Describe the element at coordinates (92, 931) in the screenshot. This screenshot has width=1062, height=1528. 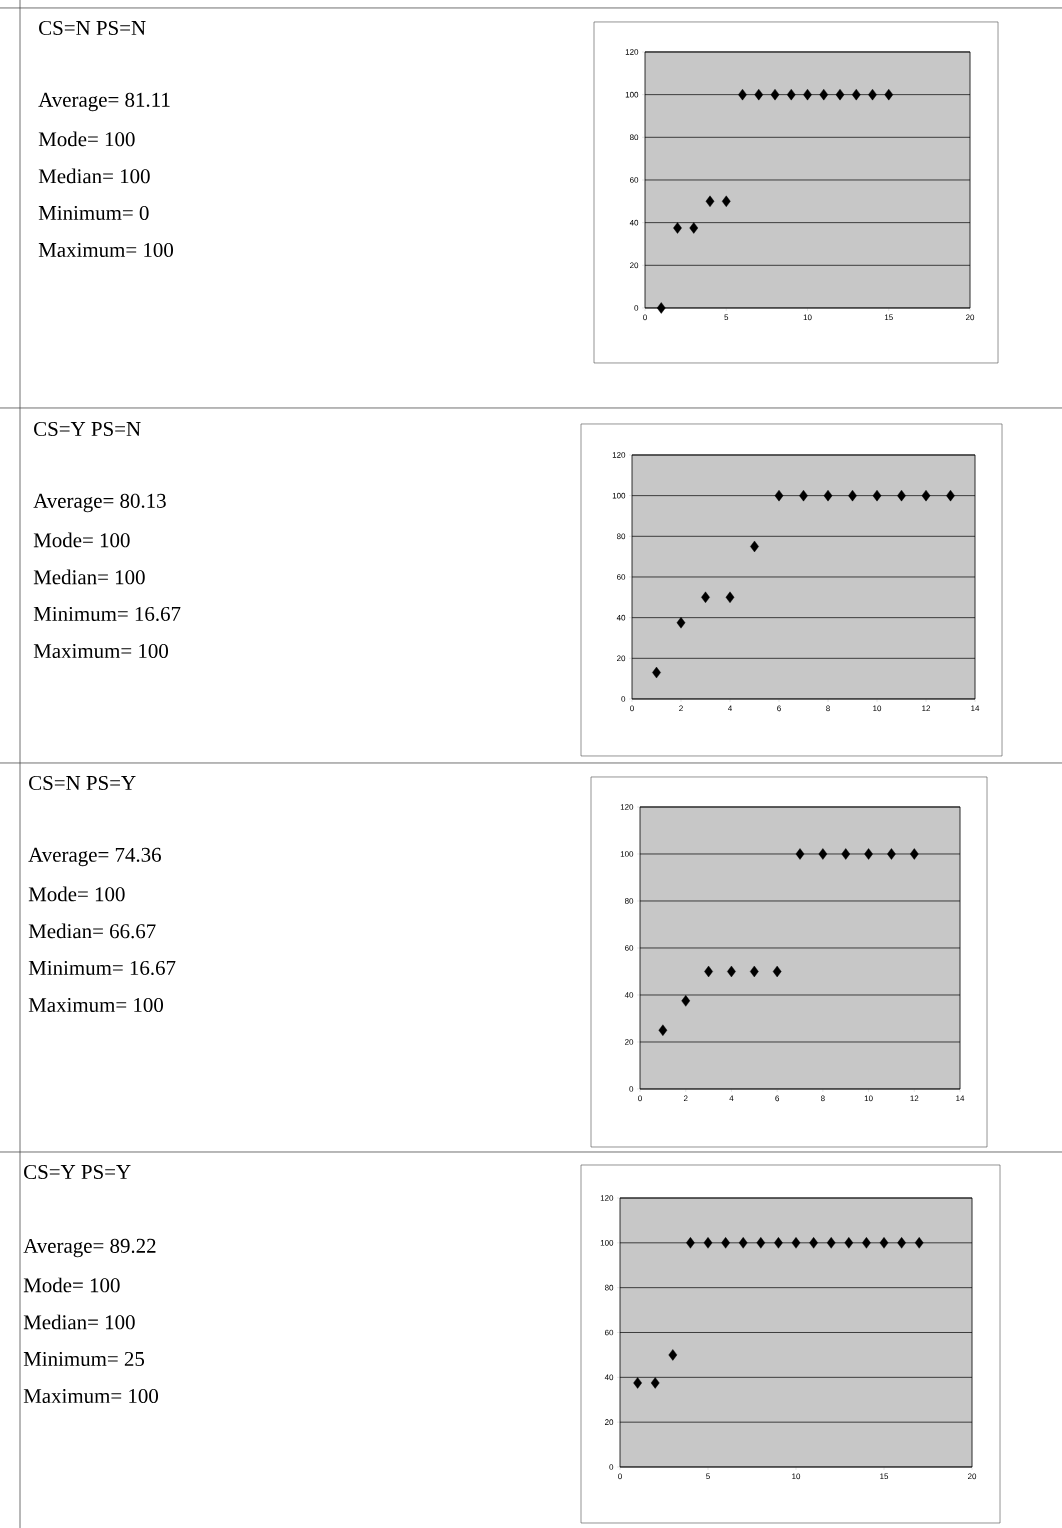
I see `text: Median= 66.67` at that location.